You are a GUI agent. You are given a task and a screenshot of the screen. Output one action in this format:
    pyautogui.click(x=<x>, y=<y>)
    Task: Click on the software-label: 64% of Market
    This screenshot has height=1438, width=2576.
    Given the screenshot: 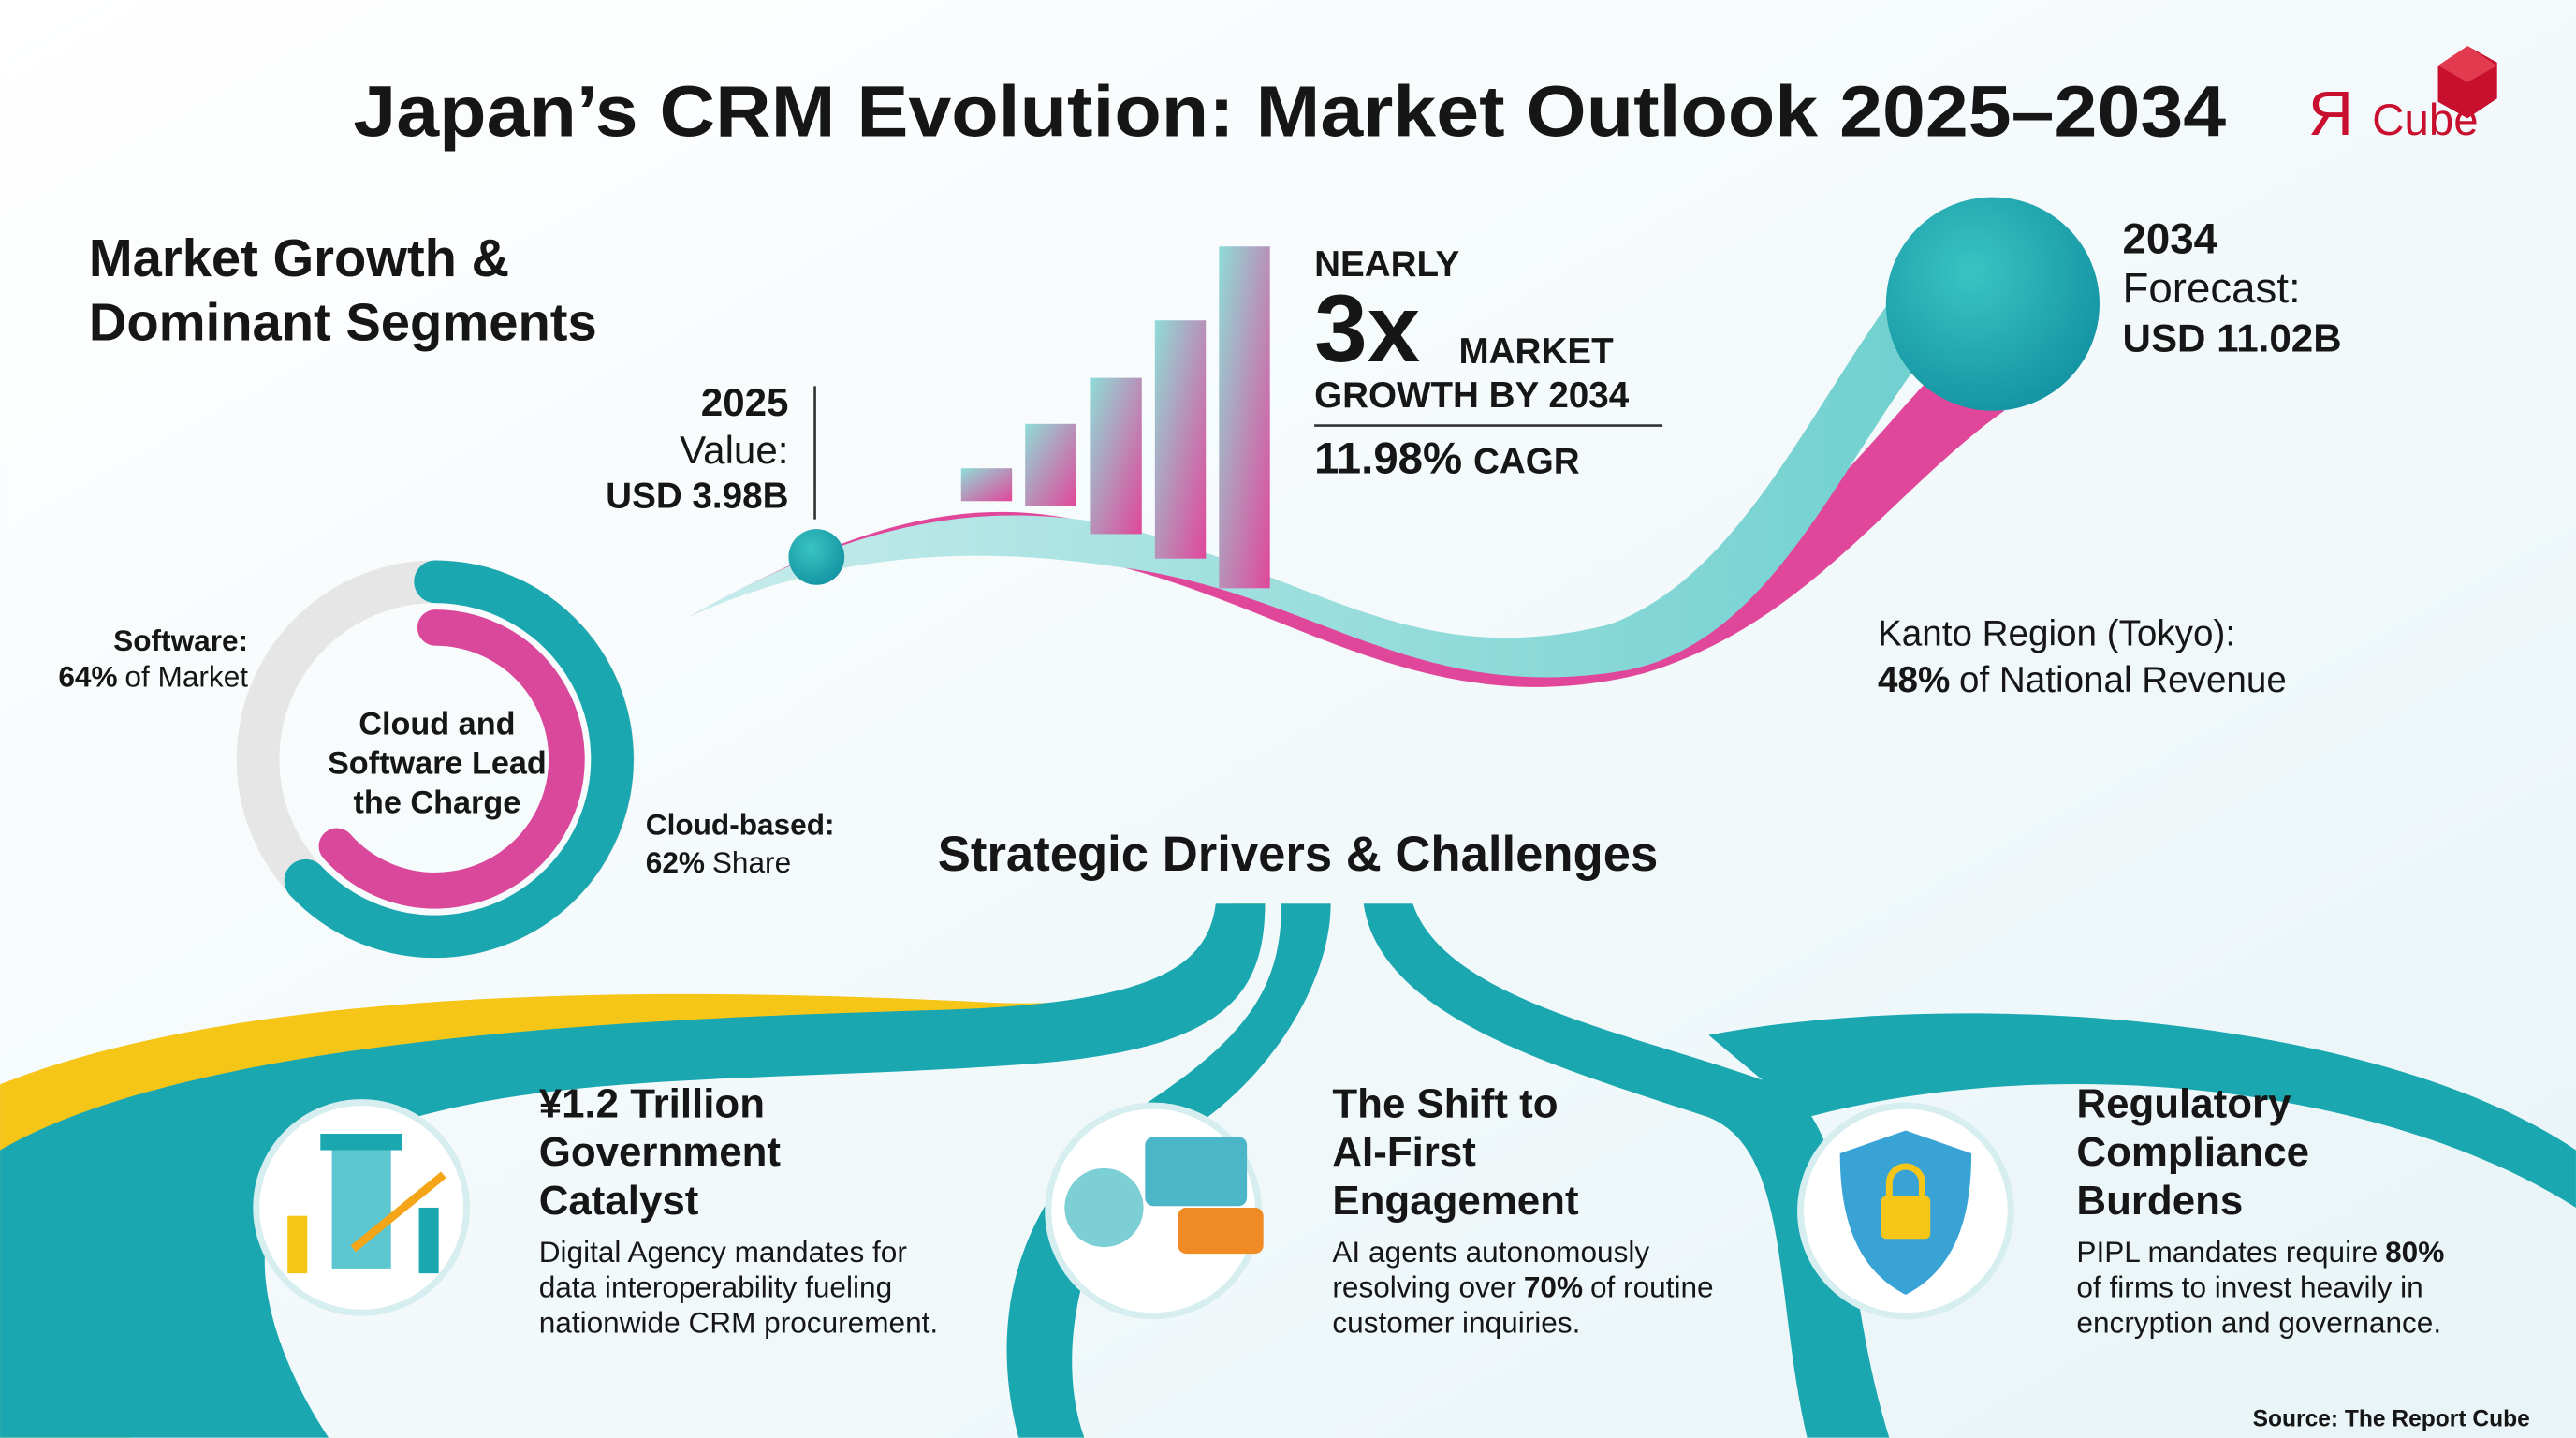 What is the action you would take?
    pyautogui.click(x=153, y=677)
    